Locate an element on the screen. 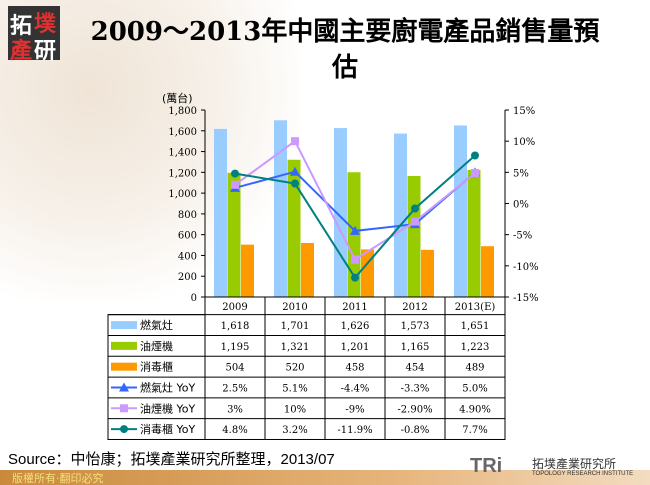  data-label: 520 is located at coordinates (294, 368).